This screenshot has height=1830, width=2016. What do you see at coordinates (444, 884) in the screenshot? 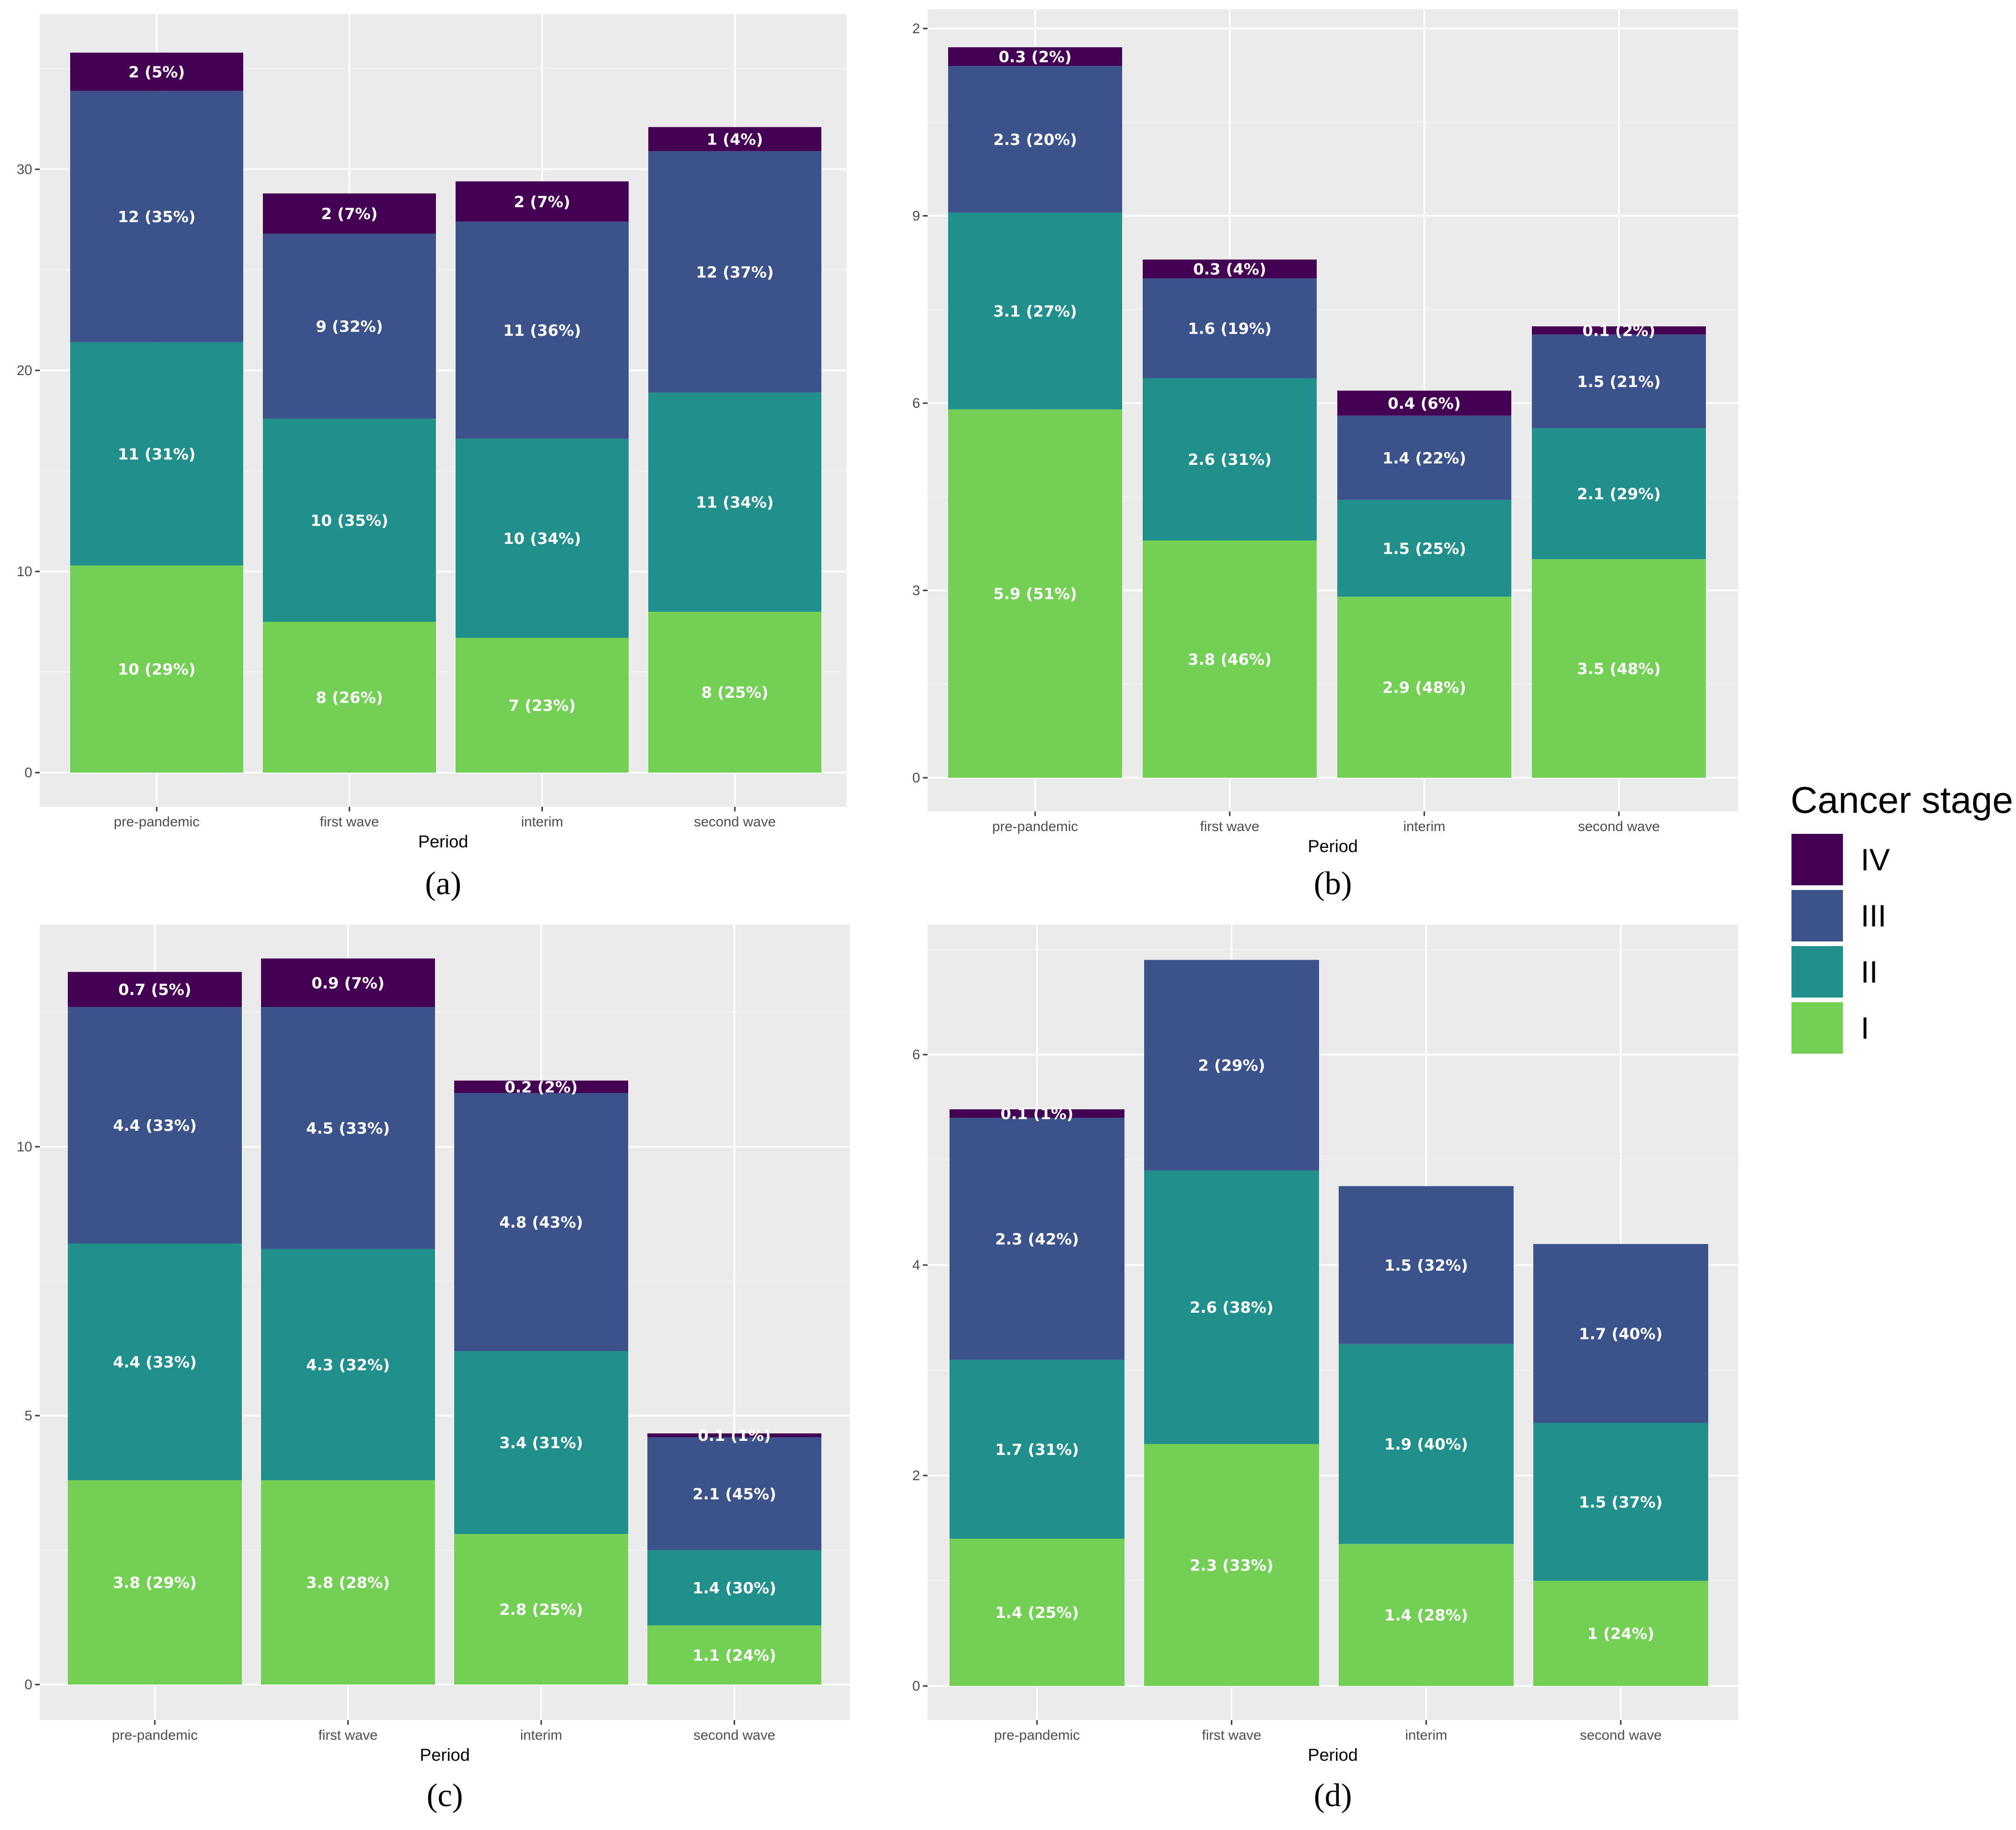
I see `panel-label: (a)` at bounding box center [444, 884].